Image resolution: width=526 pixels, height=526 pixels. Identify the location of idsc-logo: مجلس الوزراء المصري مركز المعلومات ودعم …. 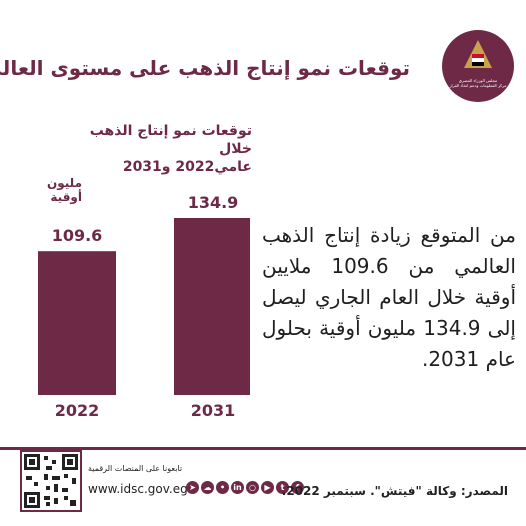
(478, 66).